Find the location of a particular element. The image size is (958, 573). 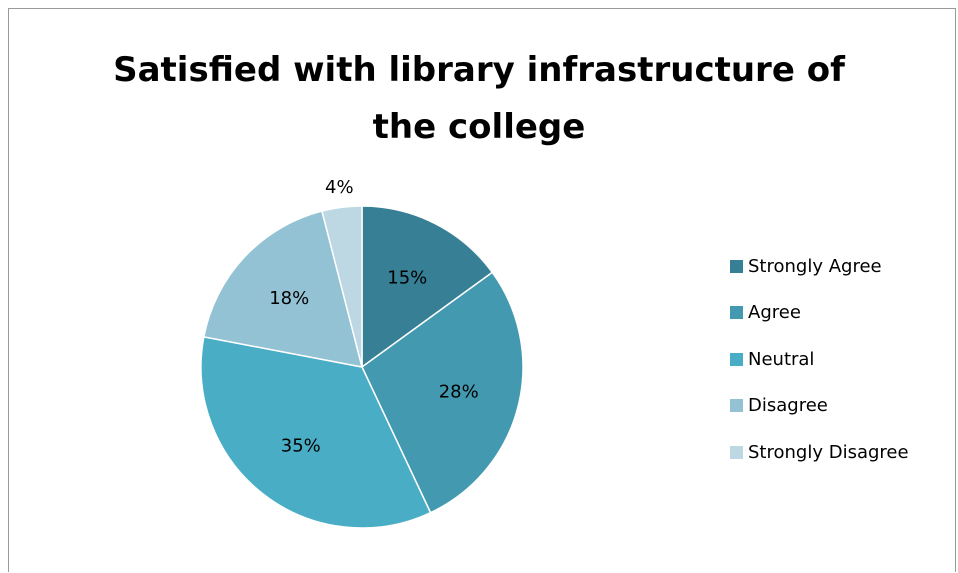

data-label-agree: 28% is located at coordinates (459, 391).